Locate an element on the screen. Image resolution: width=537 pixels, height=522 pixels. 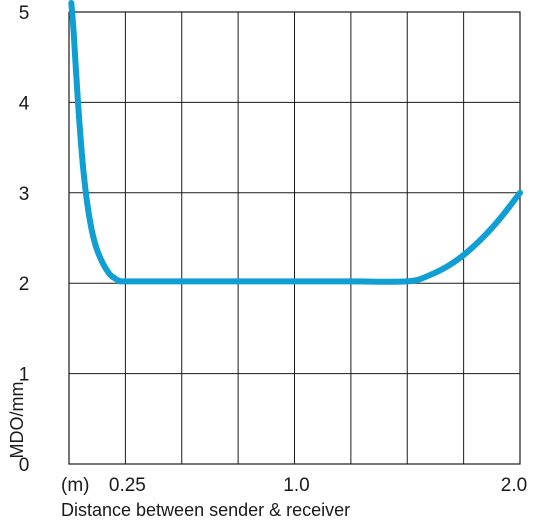
y-tick-label-3: 3 is located at coordinates (24, 194).